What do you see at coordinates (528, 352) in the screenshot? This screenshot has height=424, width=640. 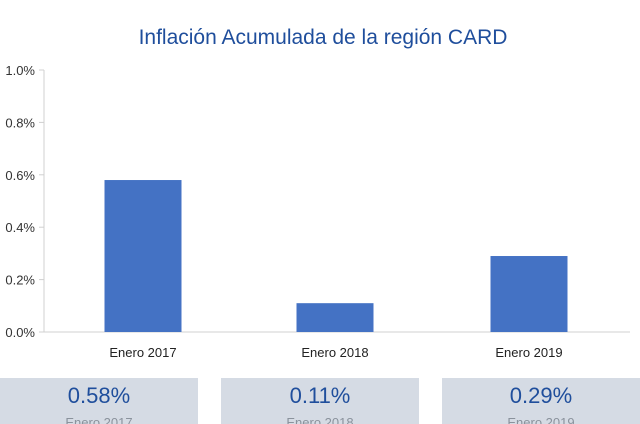 I see `x-tick-label: Enero 2019` at bounding box center [528, 352].